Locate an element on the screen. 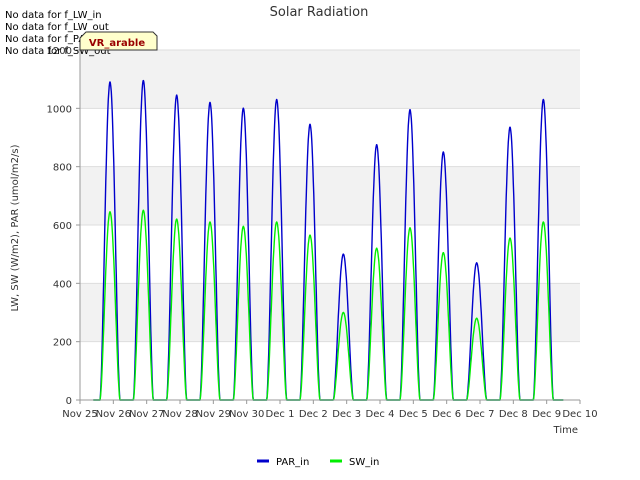  site-badge: VR_arable is located at coordinates (118, 41).